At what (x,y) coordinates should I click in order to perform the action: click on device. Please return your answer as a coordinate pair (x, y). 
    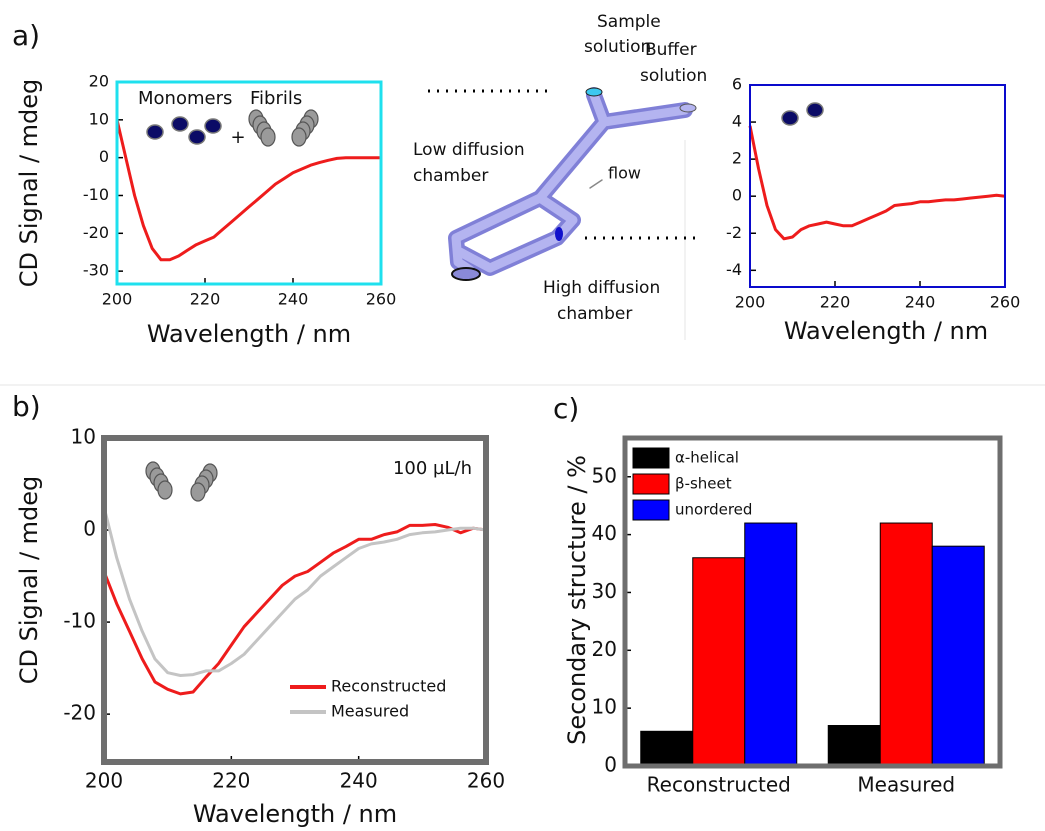
    Looking at the image, I should click on (572, 184).